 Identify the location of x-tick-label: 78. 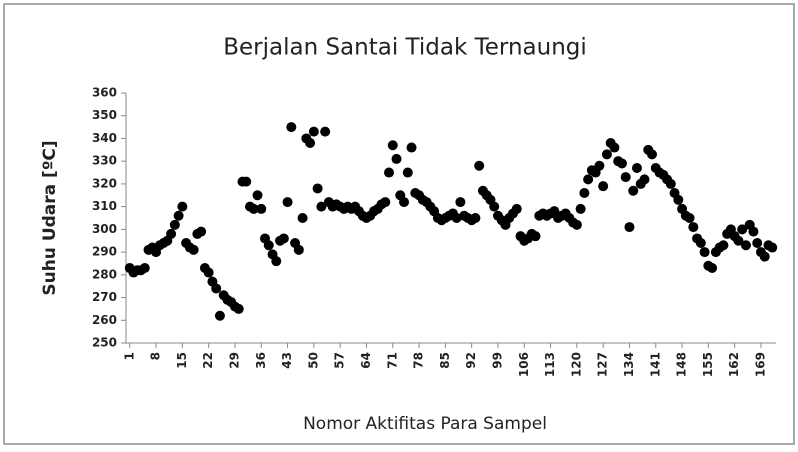
(419, 360).